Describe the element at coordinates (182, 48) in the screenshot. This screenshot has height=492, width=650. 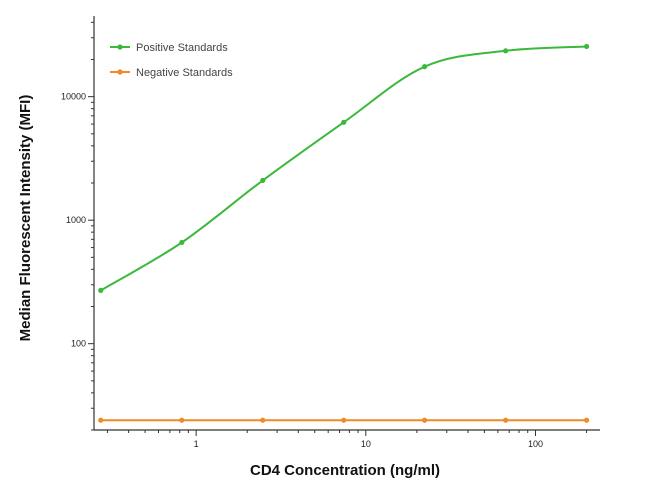
I see `legend-label-positive-standards: Positive Standards` at that location.